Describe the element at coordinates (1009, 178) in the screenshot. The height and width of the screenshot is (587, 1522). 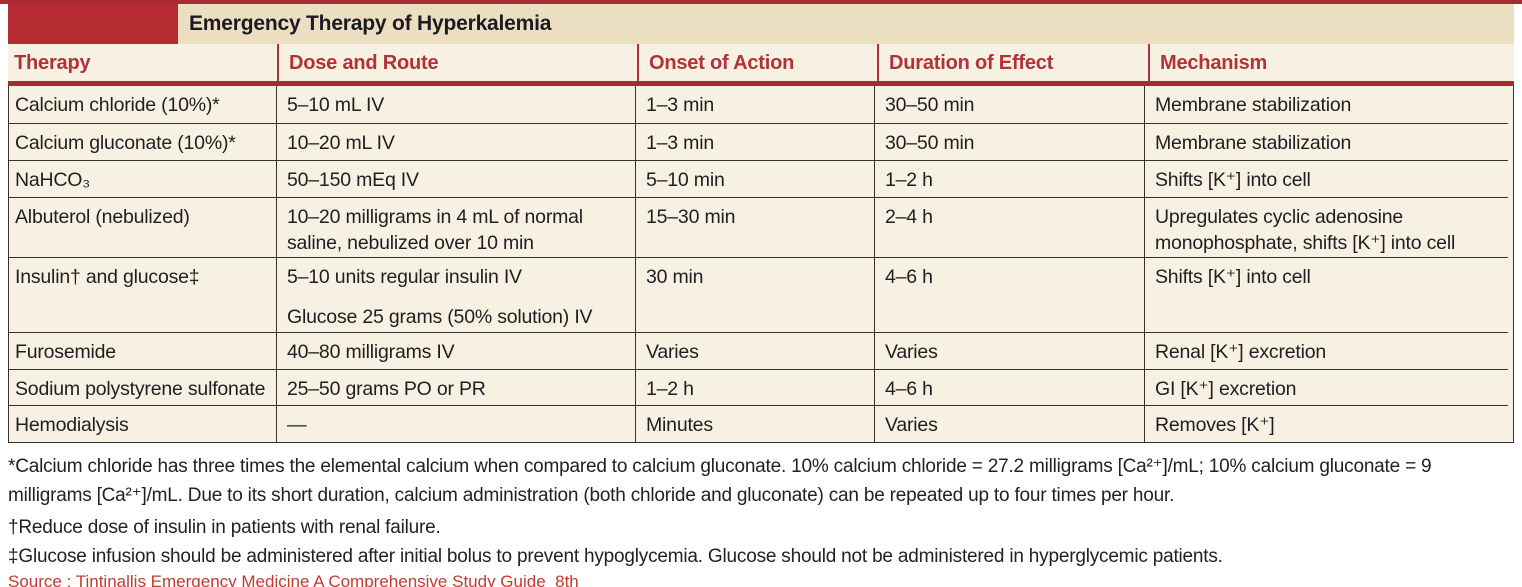
I see `cell-duration: 1–2 h` at that location.